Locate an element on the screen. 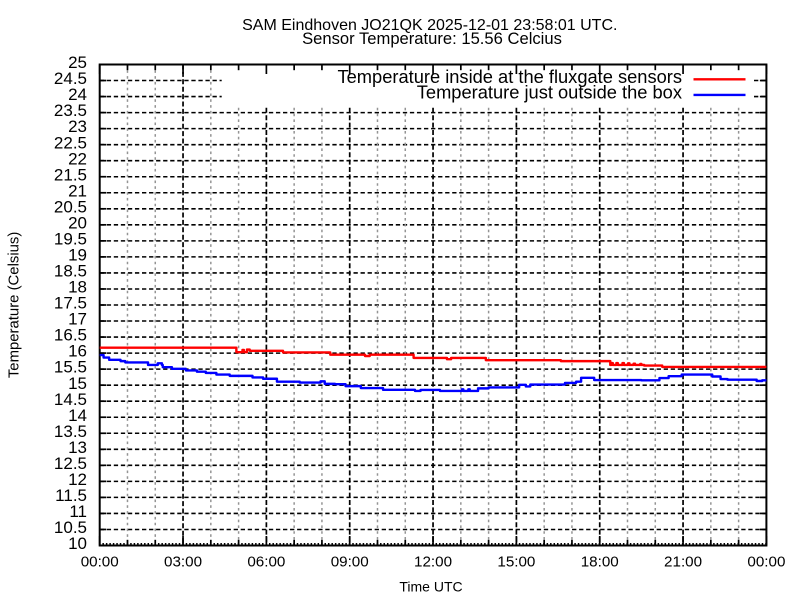 Image resolution: width=800 pixels, height=600 pixels. svg-text: 21:00 is located at coordinates (683, 562).